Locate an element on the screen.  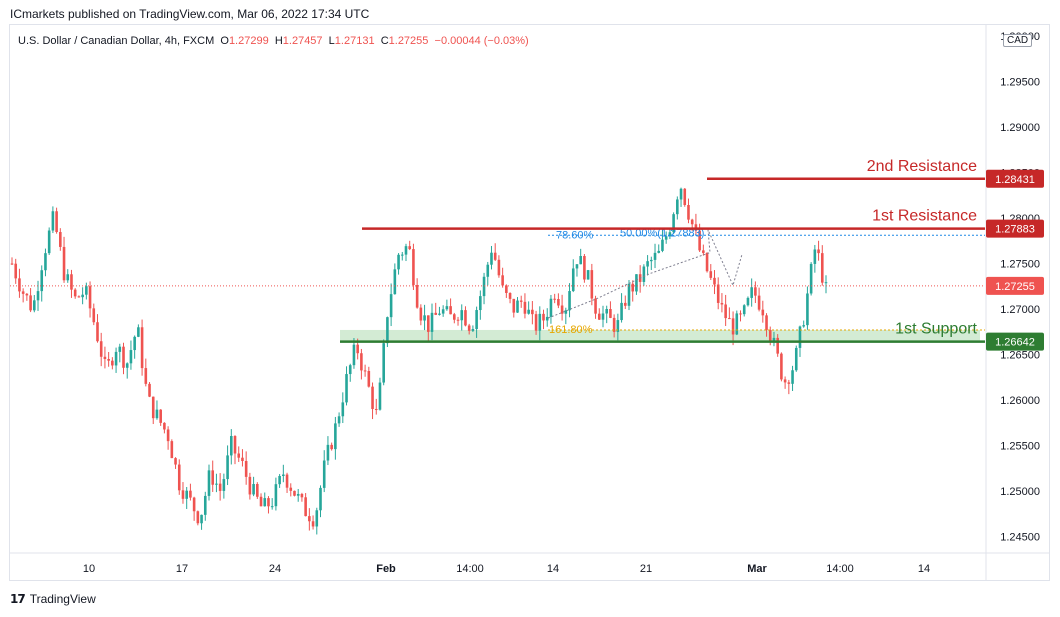
current-price-tag is located at coordinates (1015, 285).